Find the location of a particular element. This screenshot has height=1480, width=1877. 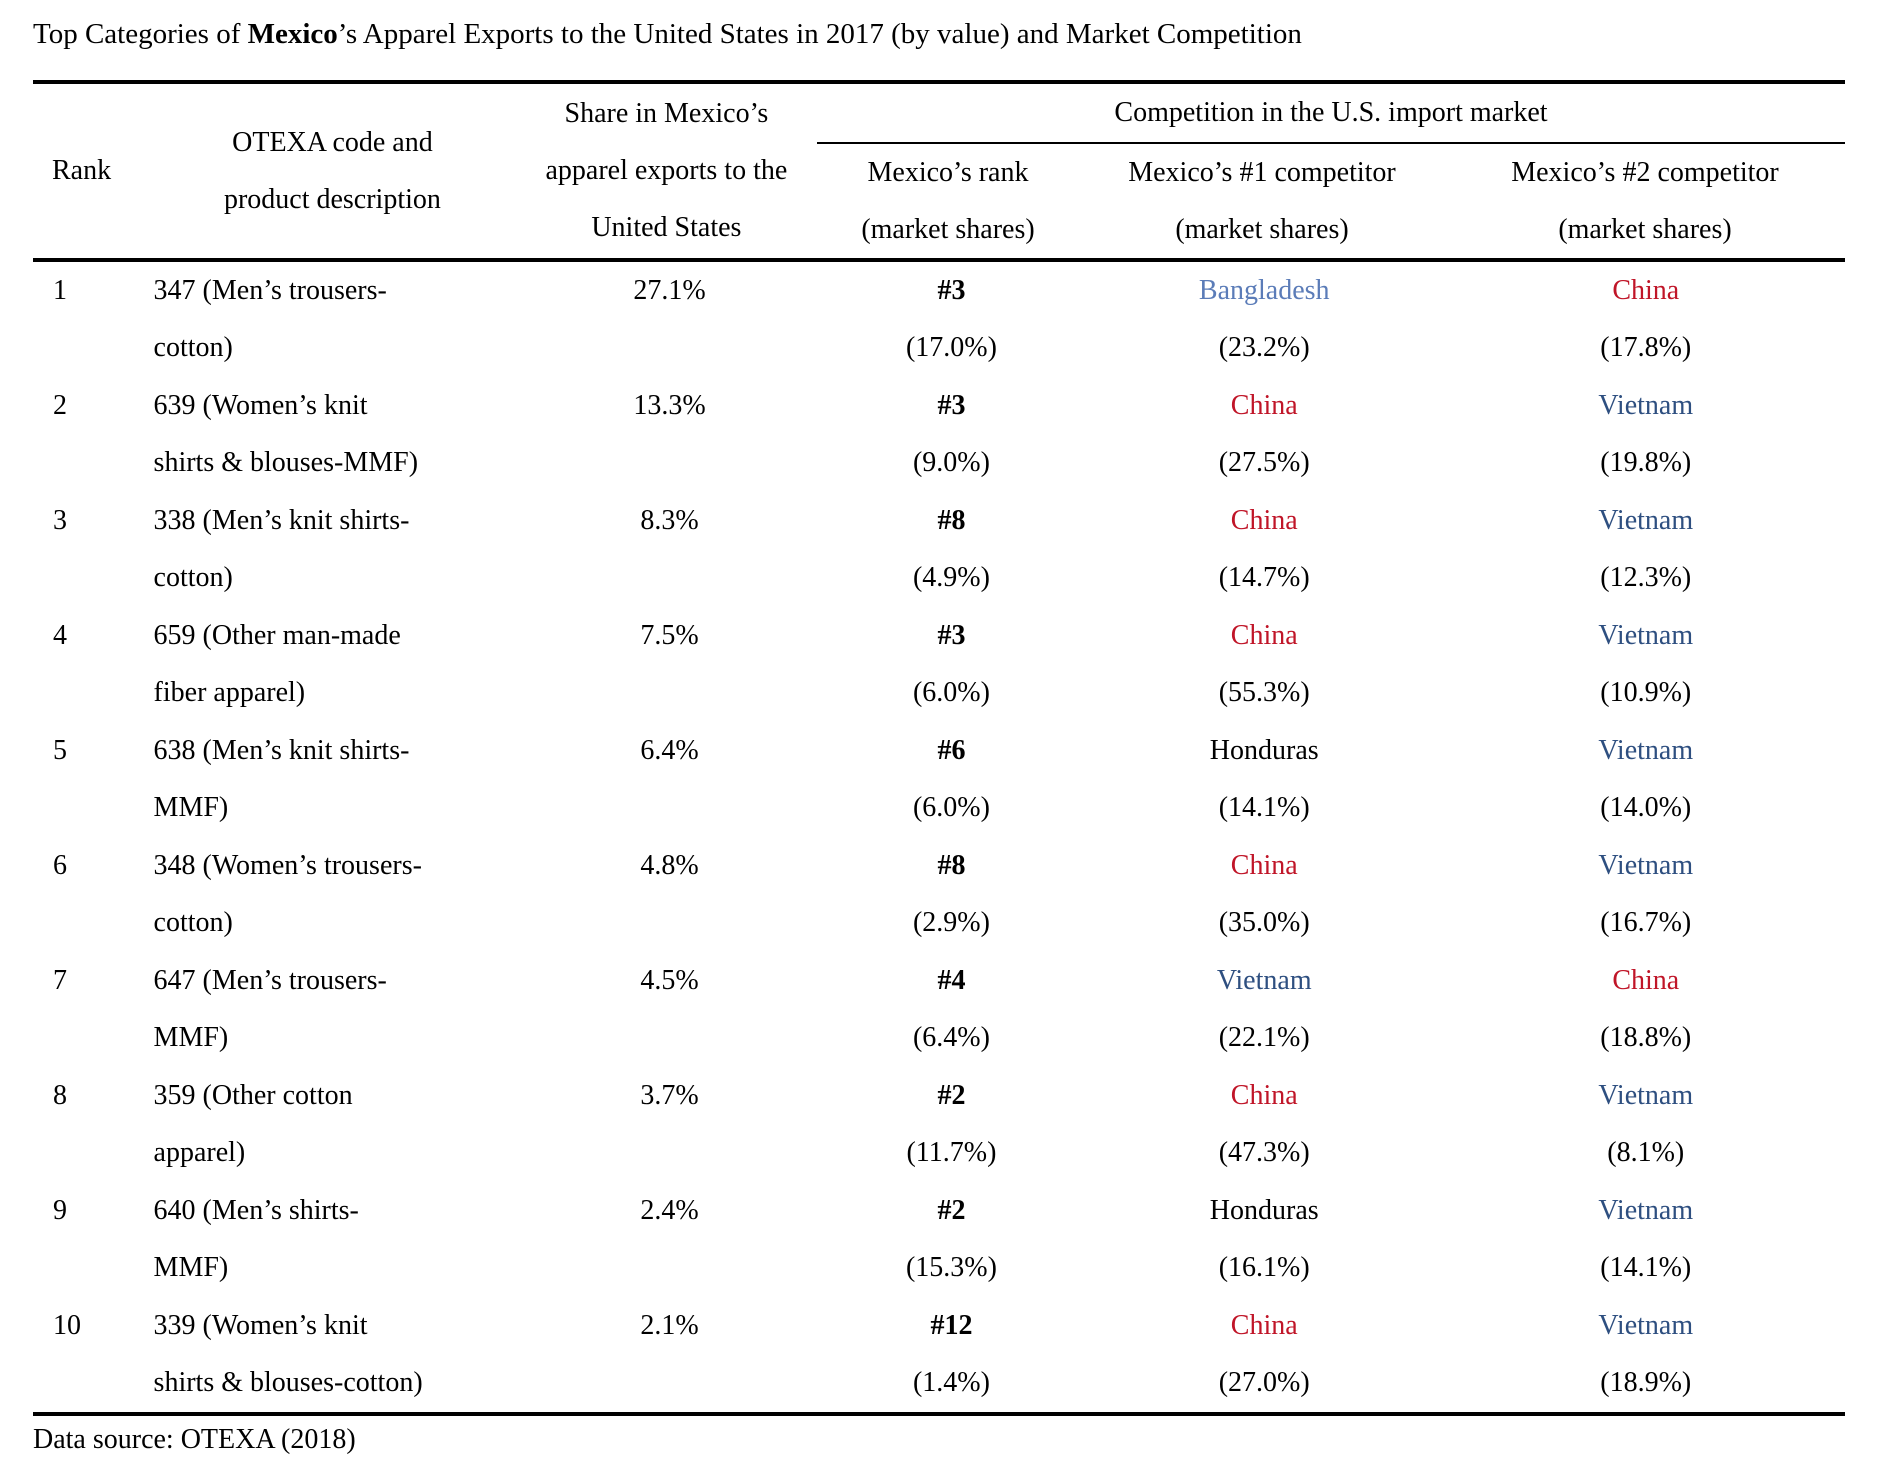

mexico-rank-cell: #12 (1.4%) is located at coordinates (951, 1354).